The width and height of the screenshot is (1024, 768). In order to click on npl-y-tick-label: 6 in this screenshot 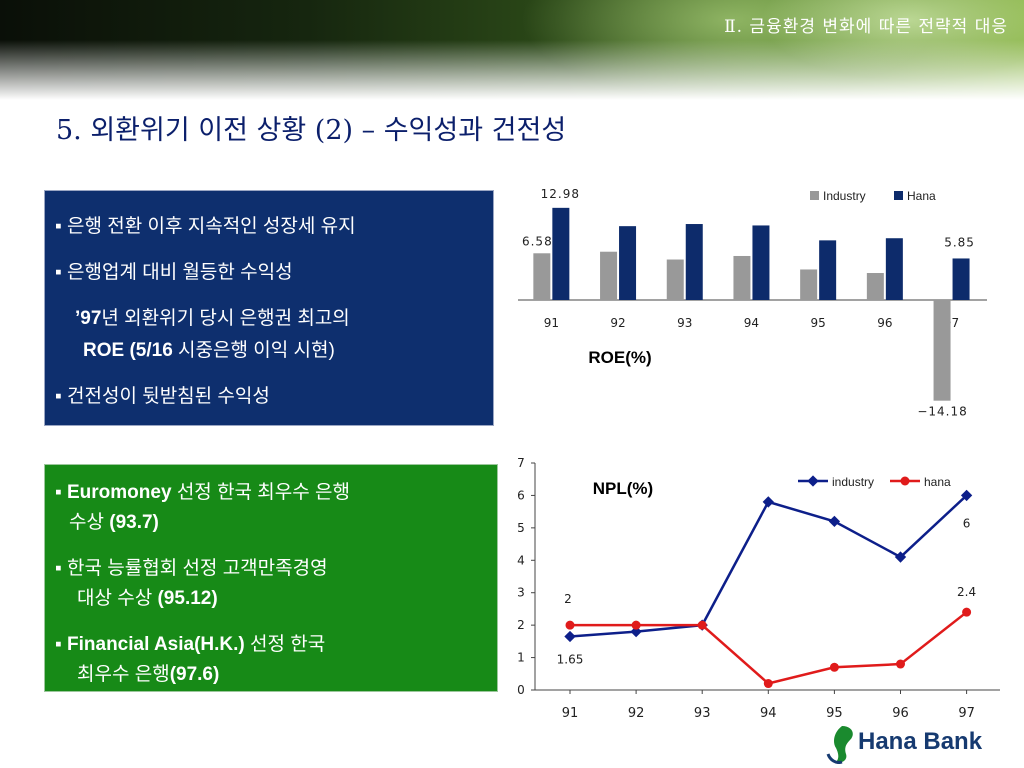, I will do `click(521, 495)`.